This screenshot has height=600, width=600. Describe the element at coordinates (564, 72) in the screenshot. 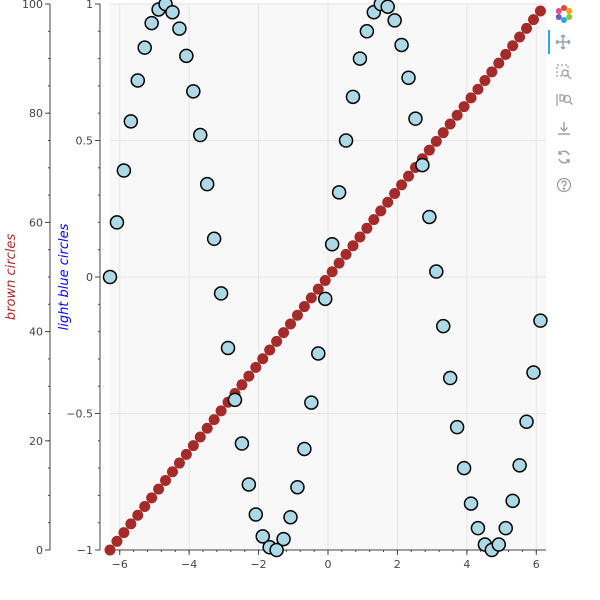

I see `box-zoom-icon` at that location.